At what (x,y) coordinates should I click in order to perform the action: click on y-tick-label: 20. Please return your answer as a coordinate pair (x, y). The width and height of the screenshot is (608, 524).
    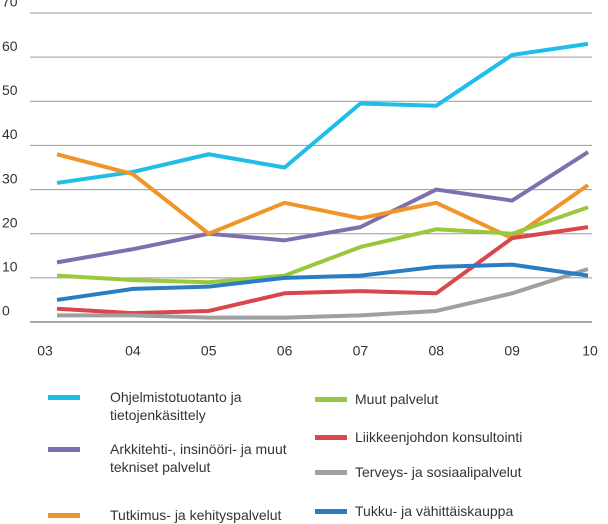
    Looking at the image, I should click on (10, 222).